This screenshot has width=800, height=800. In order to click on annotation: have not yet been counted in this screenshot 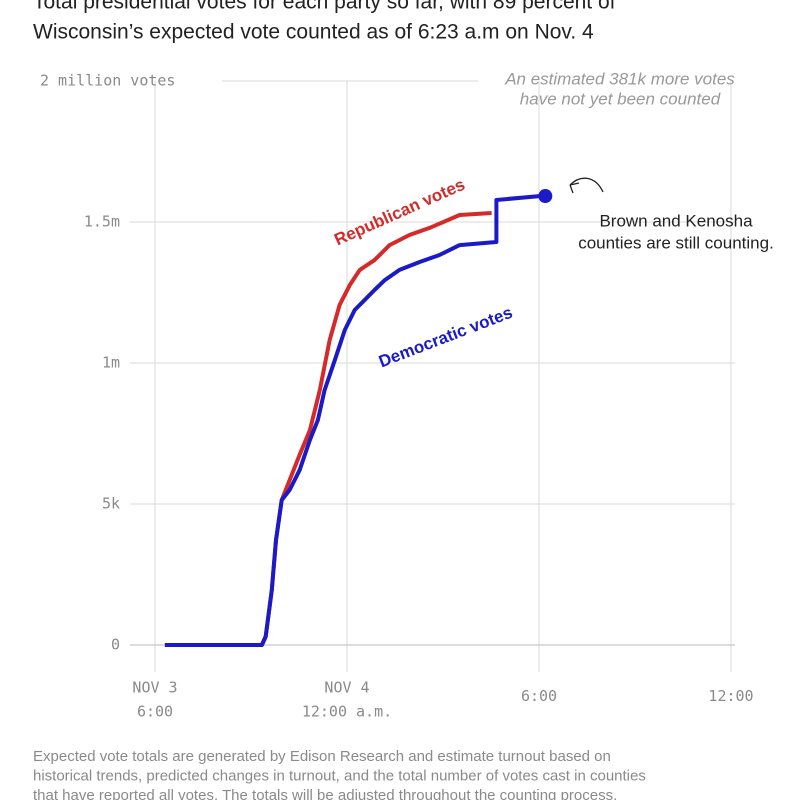, I will do `click(620, 98)`.